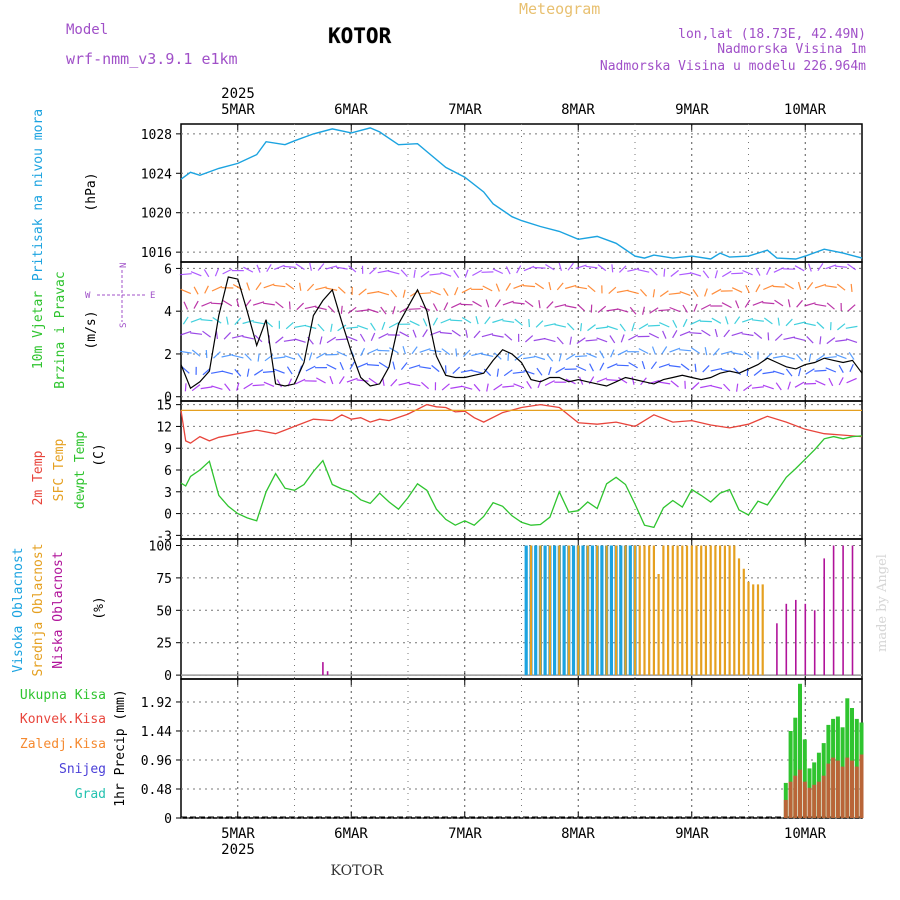  What do you see at coordinates (120, 747) in the screenshot?
I see `precip-unit-text: 1hr Precip (mm)` at bounding box center [120, 747].